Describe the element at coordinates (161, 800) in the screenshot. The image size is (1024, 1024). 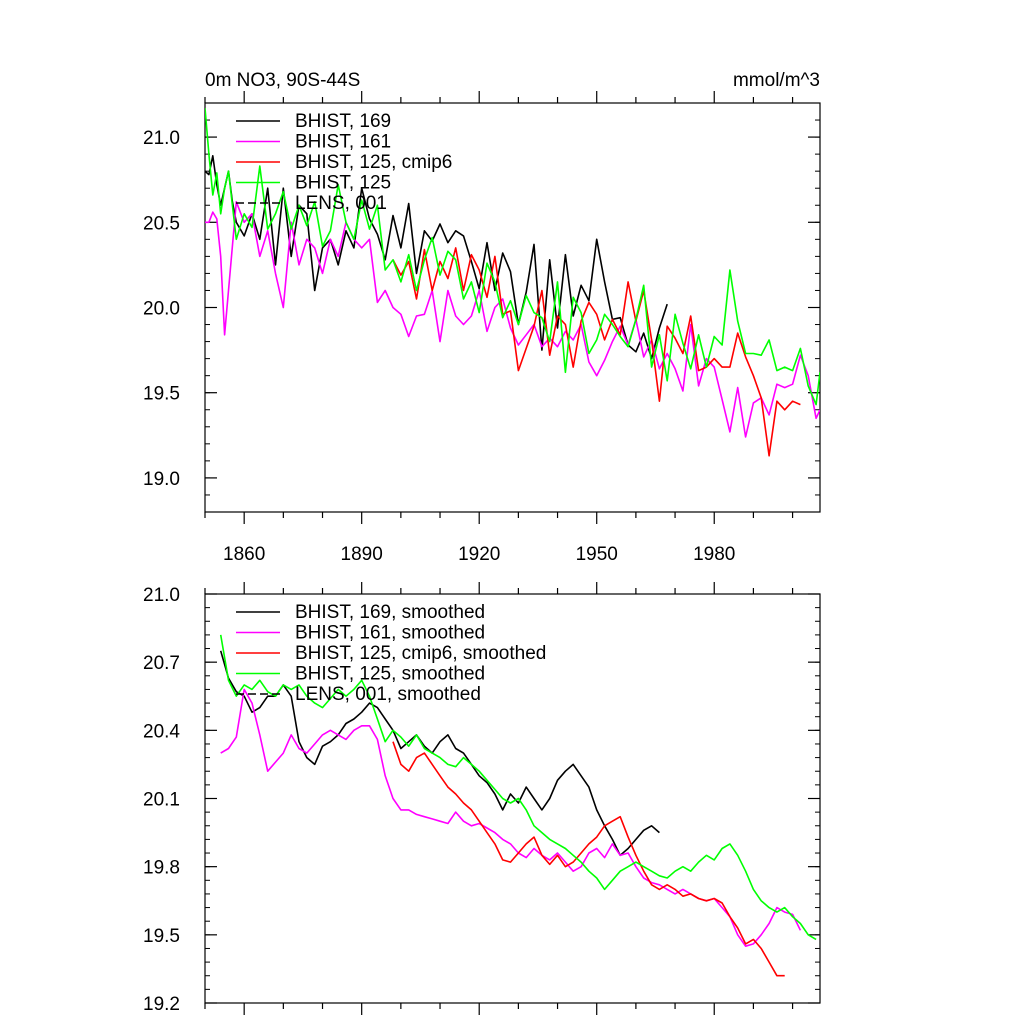
I see `y-tick-label: 20.1` at that location.